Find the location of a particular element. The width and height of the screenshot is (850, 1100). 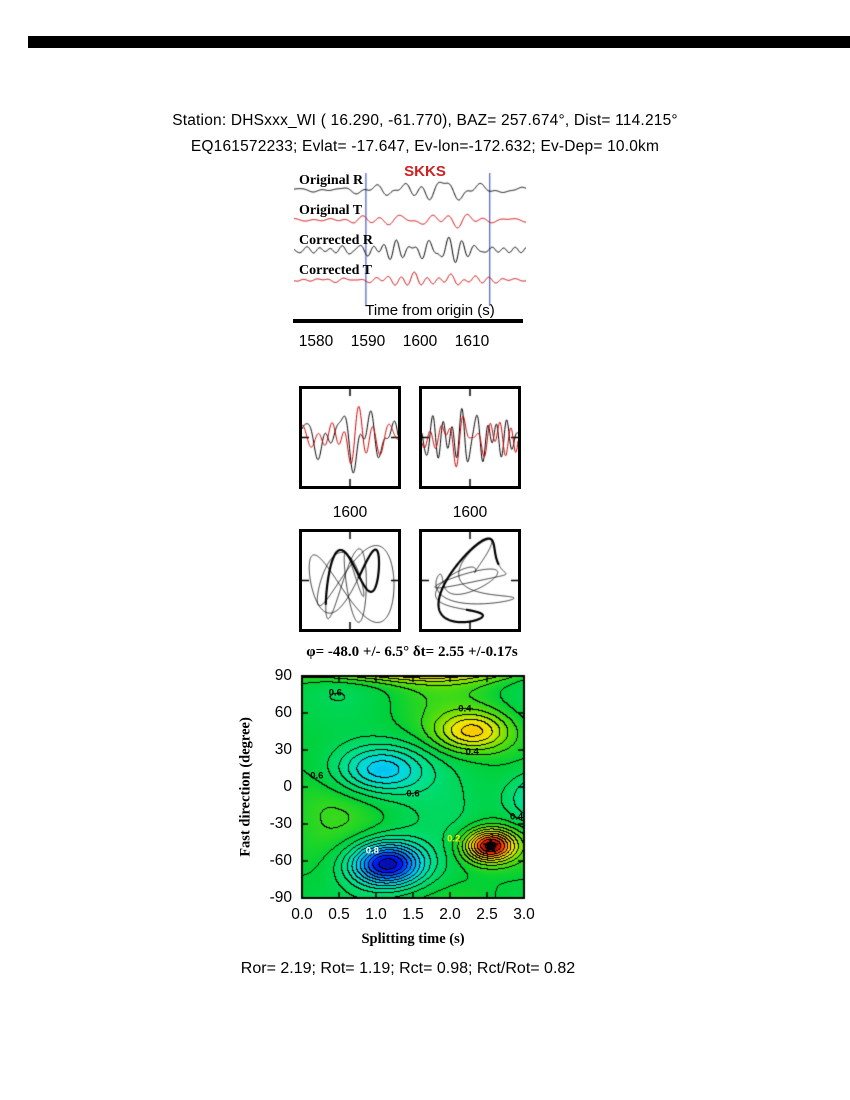

misfit-contour-canvas is located at coordinates (413, 787).